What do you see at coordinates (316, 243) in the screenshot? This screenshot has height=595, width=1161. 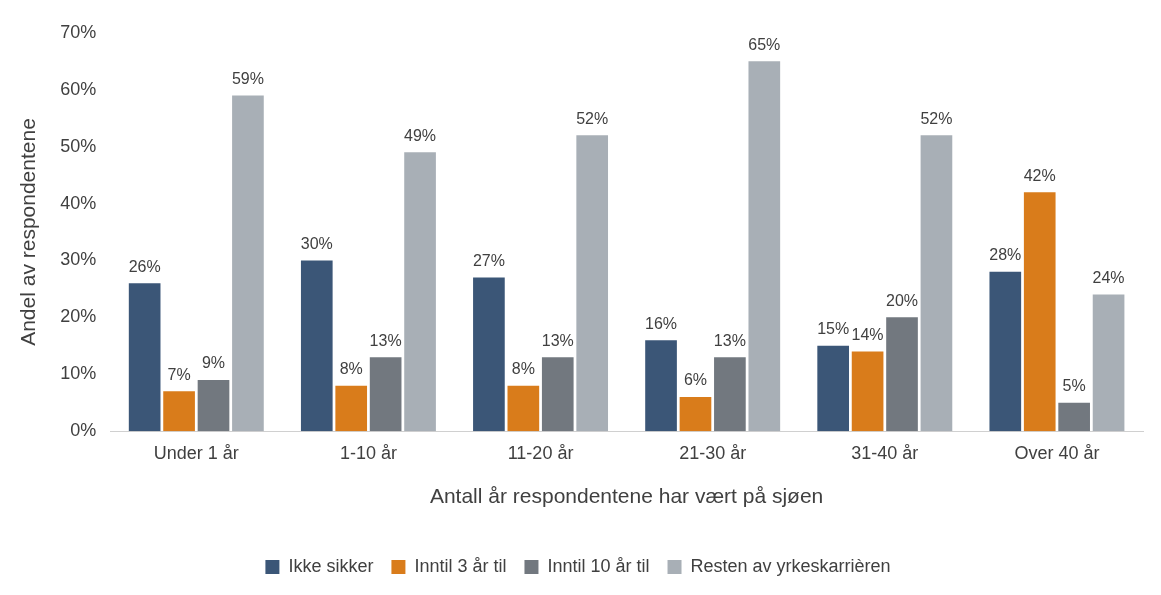 I see `data-label: 30%` at bounding box center [316, 243].